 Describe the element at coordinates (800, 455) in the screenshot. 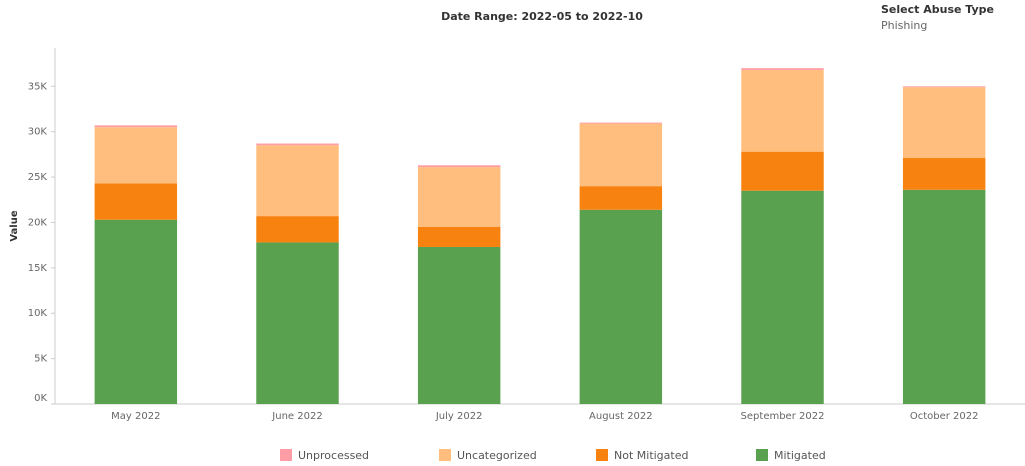

I see `legend-label: Mitigated` at that location.